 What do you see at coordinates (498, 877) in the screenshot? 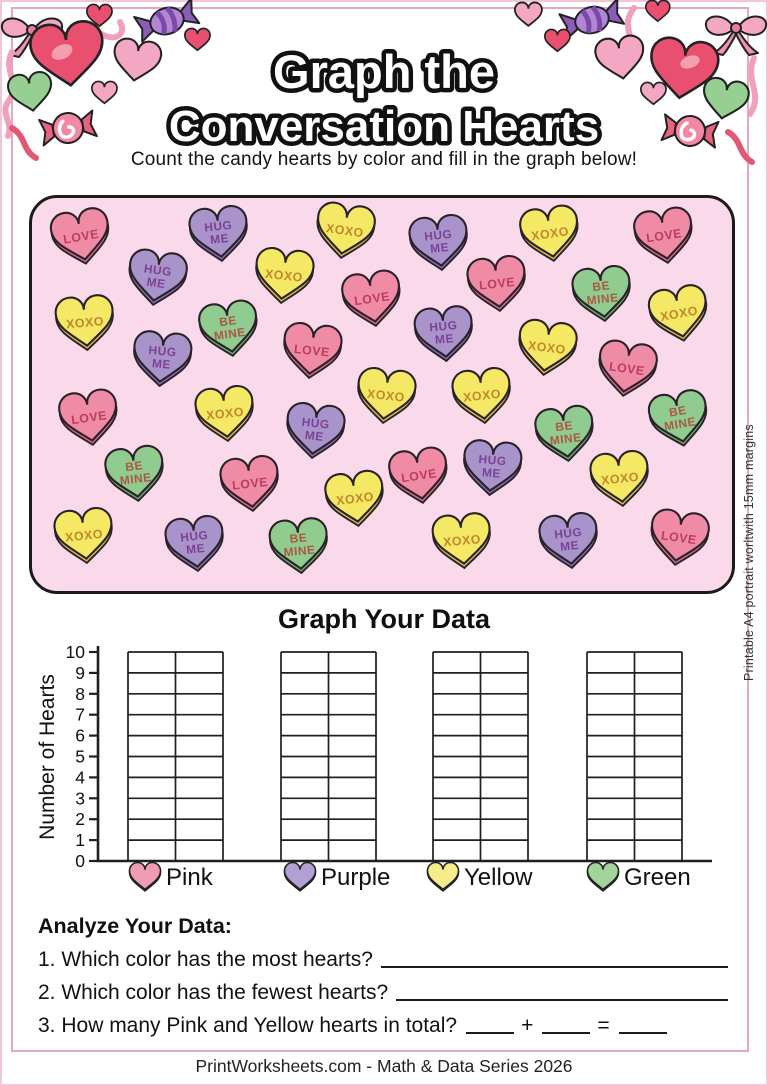
I see `legend-label: Yellow` at bounding box center [498, 877].